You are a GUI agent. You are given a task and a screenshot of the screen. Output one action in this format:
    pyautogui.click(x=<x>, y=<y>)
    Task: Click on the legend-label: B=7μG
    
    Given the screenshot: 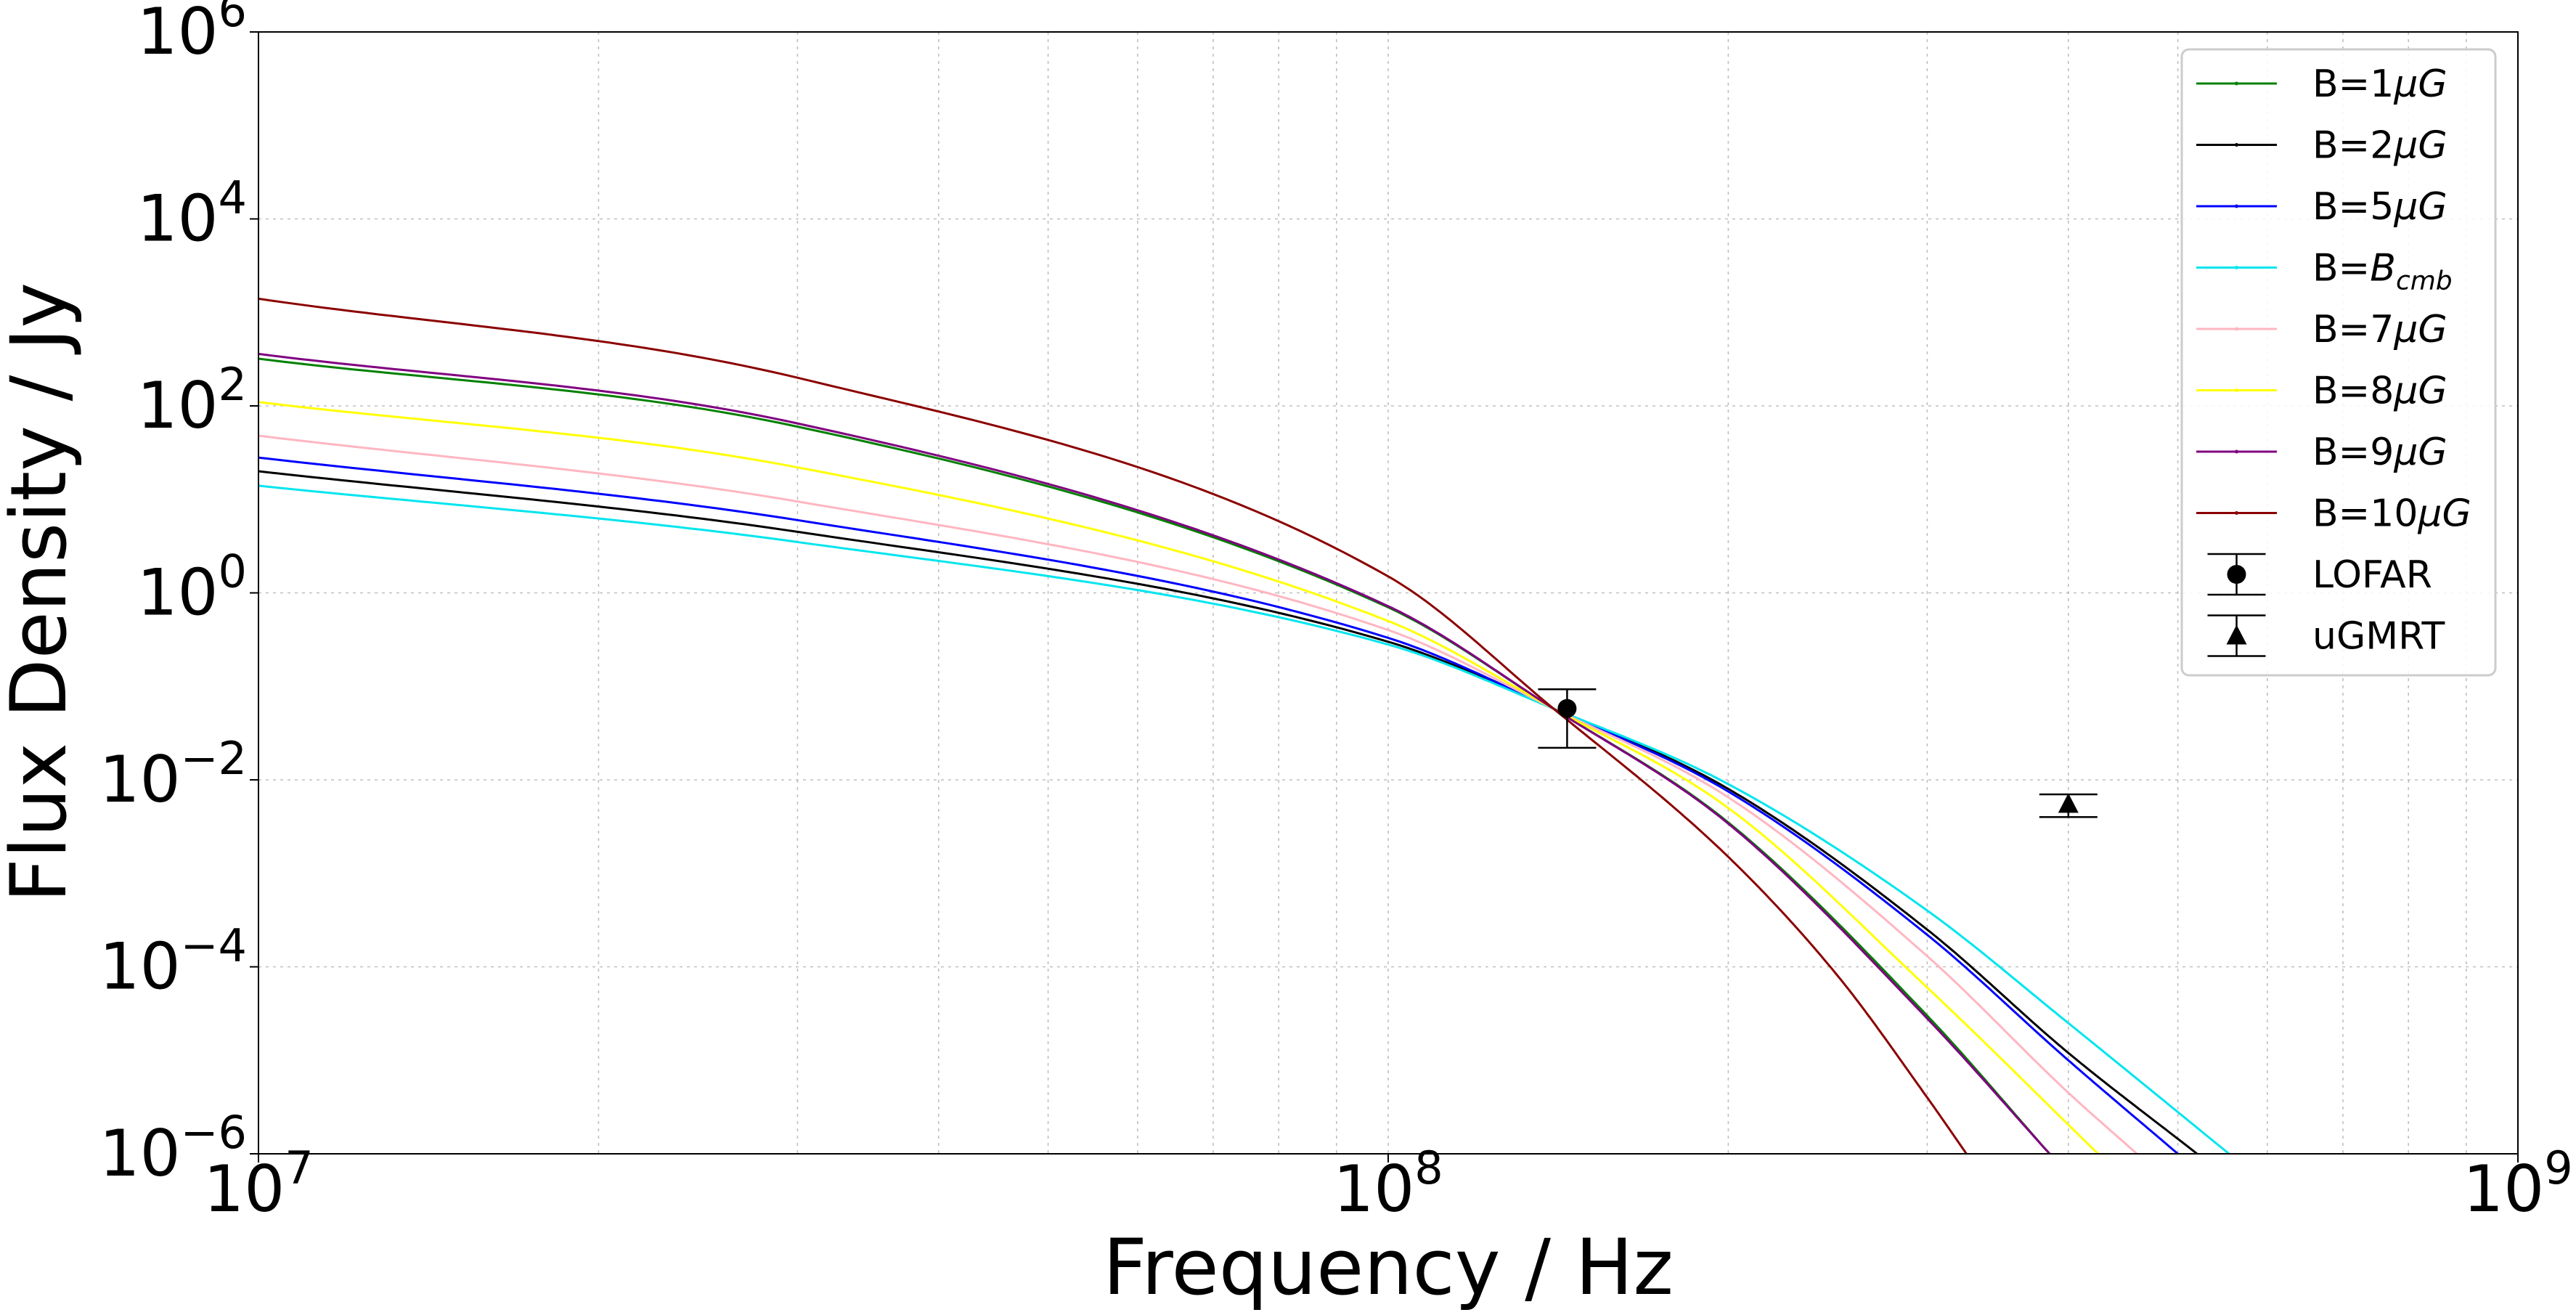 What is the action you would take?
    pyautogui.click(x=2379, y=329)
    